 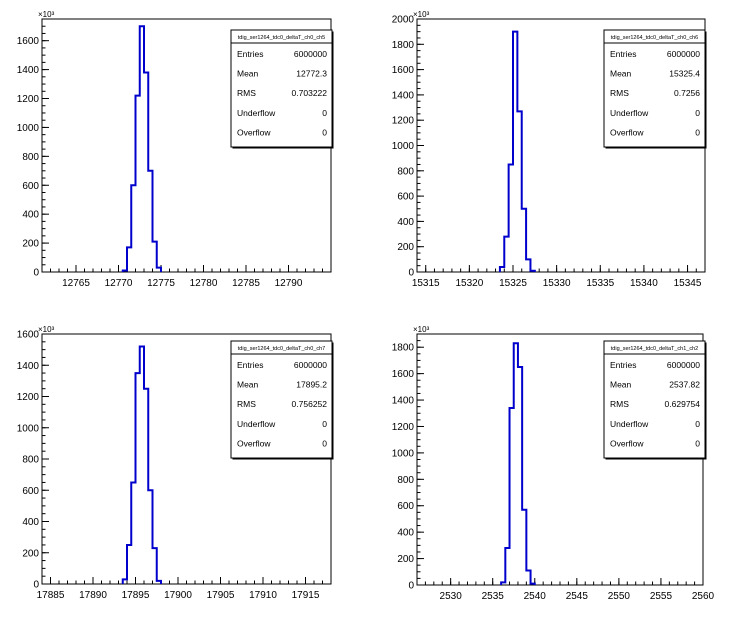 What do you see at coordinates (204, 283) in the screenshot?
I see `x-tick-label: 12780` at bounding box center [204, 283].